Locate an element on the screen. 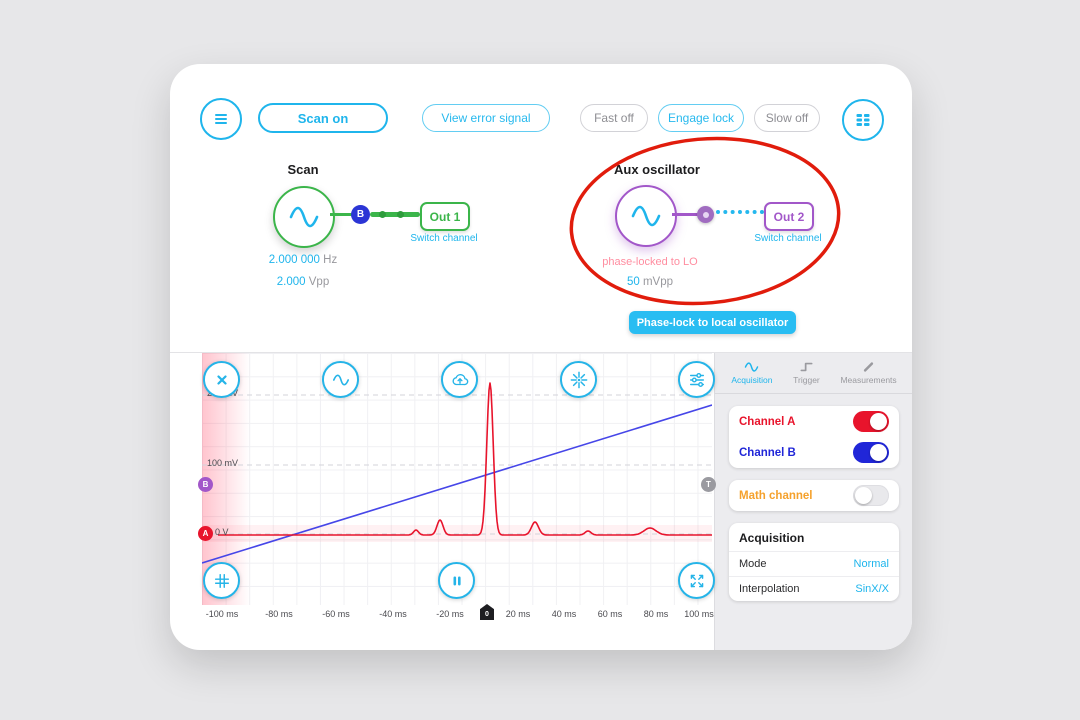  aux-amplitude: 50 mVpp is located at coordinates (650, 282).